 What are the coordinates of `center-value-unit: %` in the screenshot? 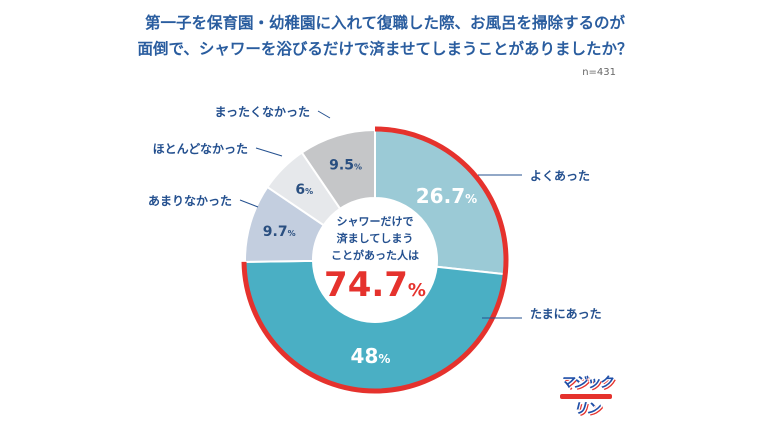 It's located at (417, 290).